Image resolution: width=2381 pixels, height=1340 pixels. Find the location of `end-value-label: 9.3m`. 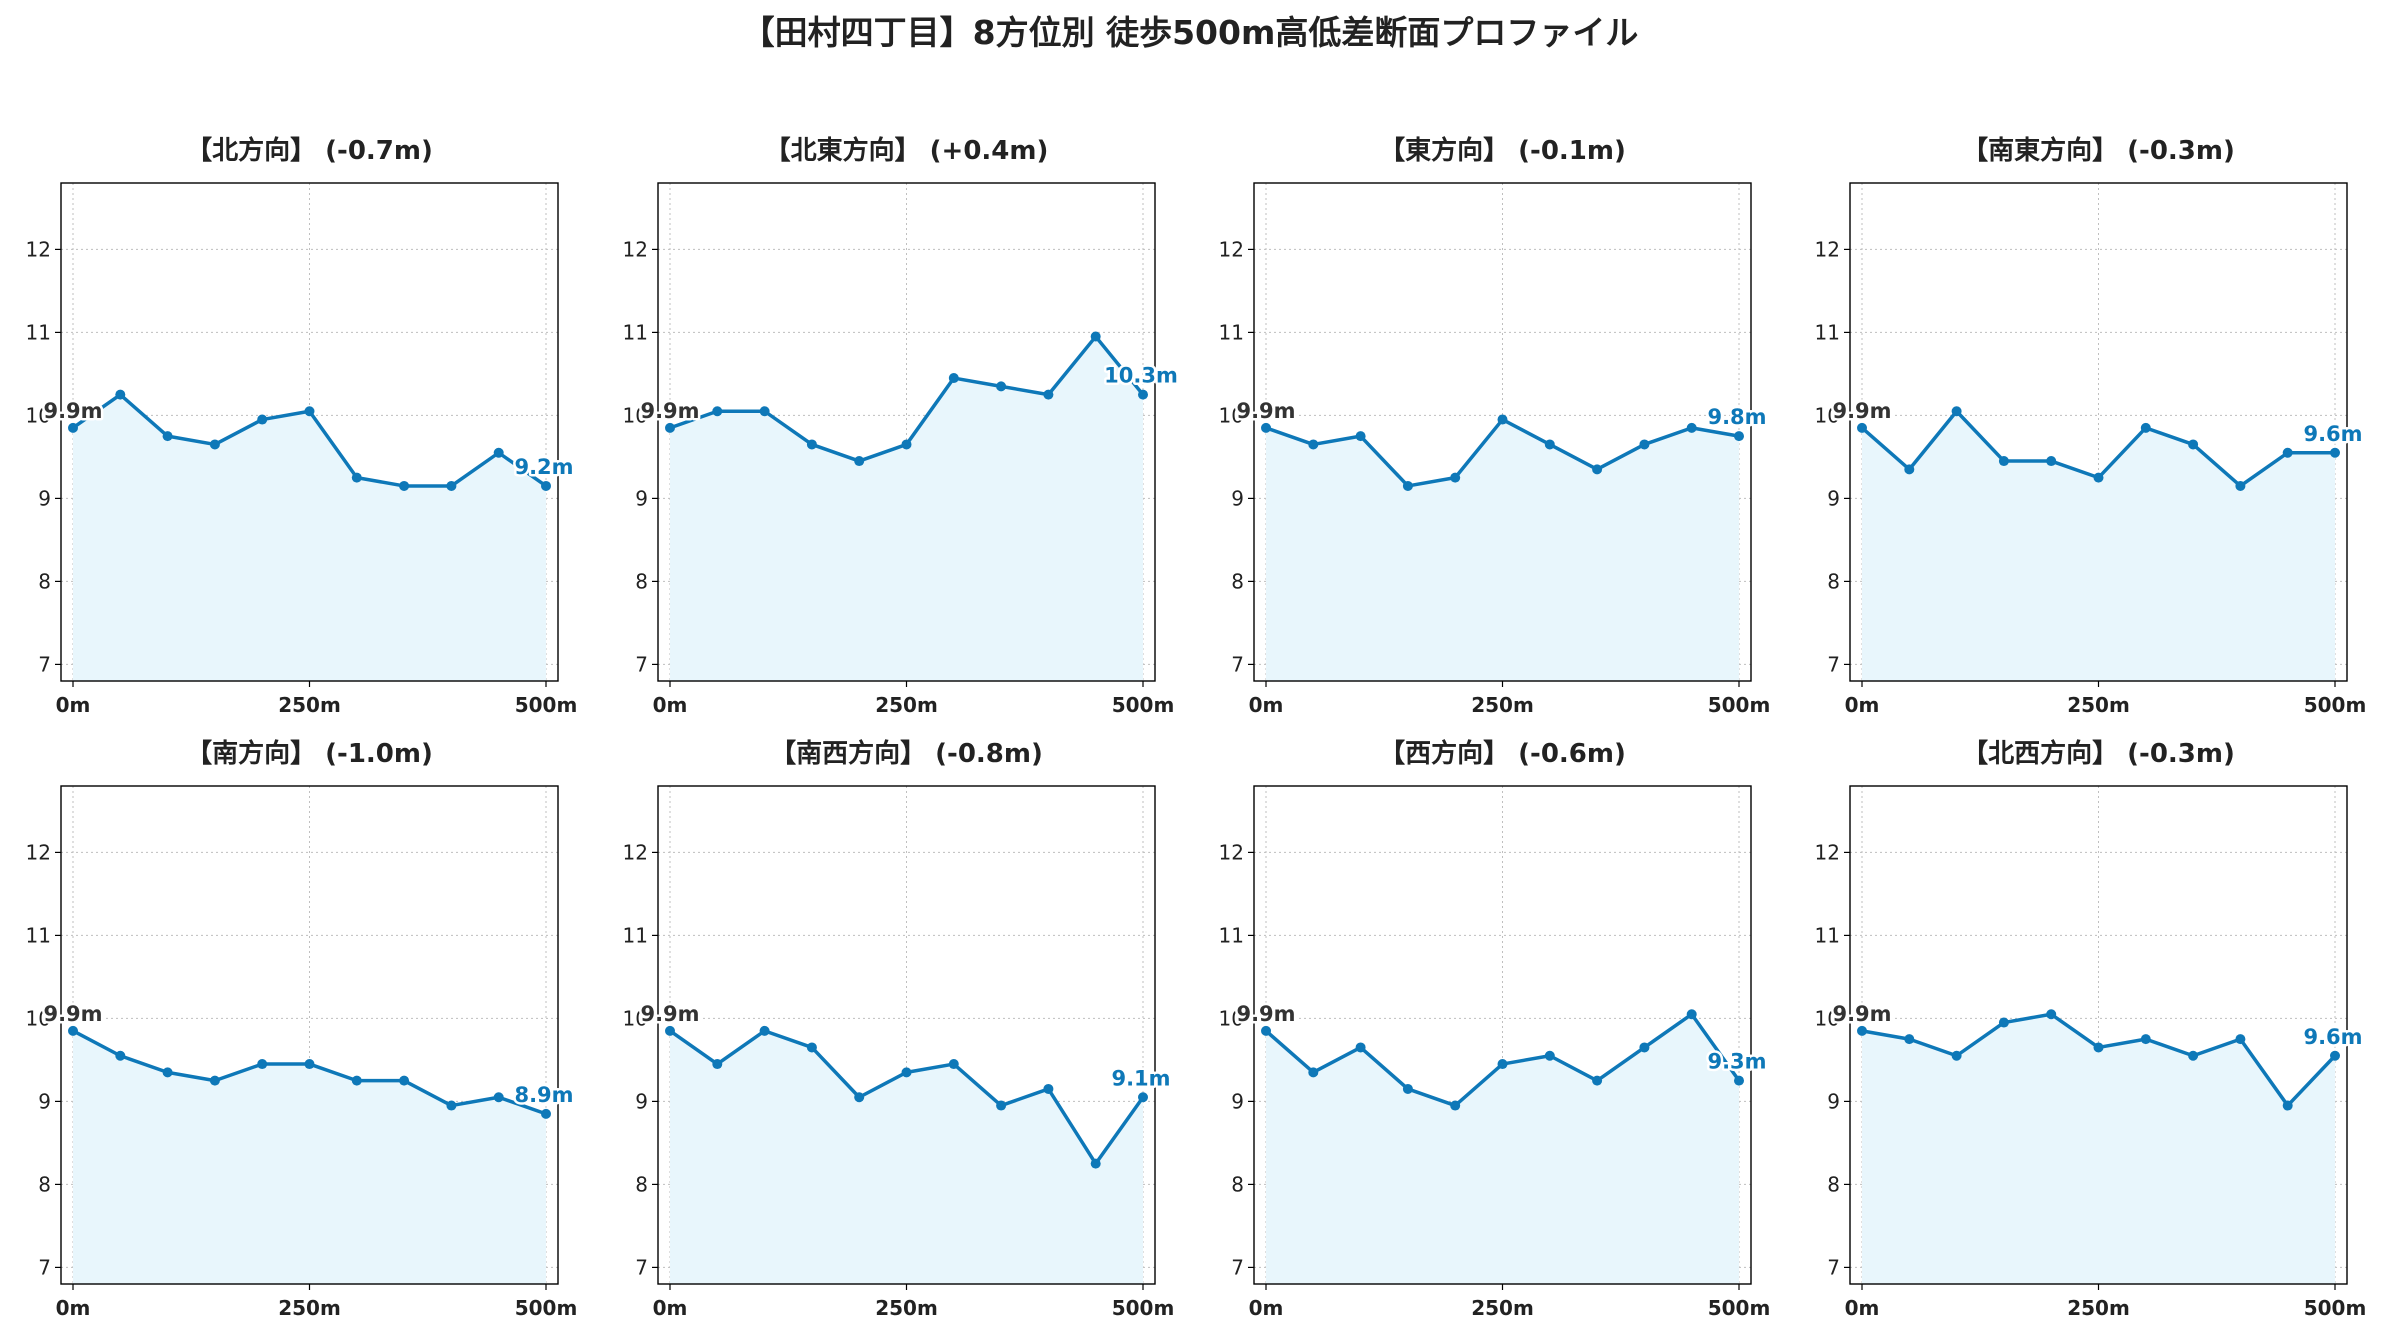

end-value-label: 9.3m is located at coordinates (1736, 1062).